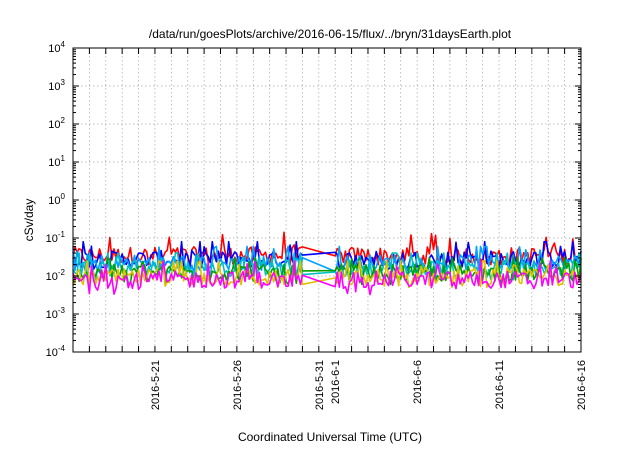 This screenshot has height=453, width=640. I want to click on y-tick-label: 10¹, so click(56, 161).